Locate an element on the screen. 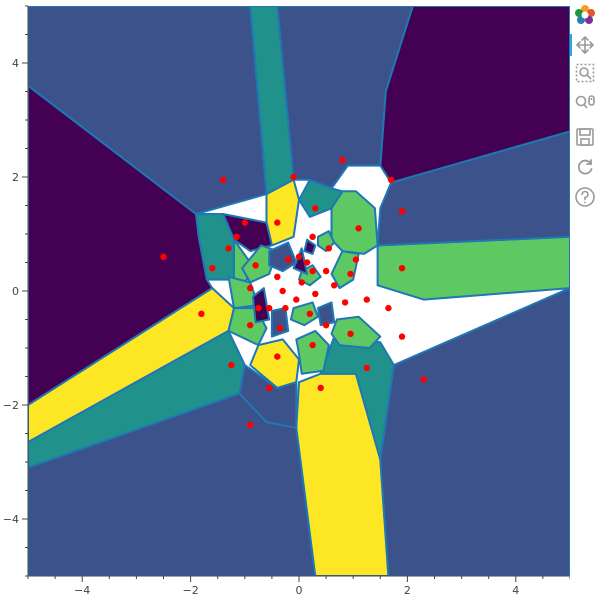  x-tick-label: 0 is located at coordinates (299, 590).